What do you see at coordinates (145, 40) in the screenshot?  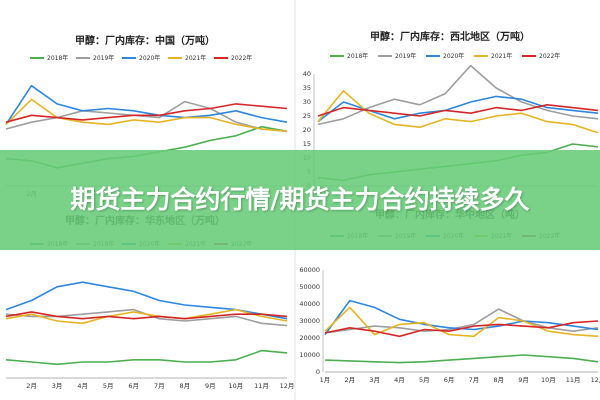 I see `chart-title: 甲醇：厂内库存：中国（万吨）` at bounding box center [145, 40].